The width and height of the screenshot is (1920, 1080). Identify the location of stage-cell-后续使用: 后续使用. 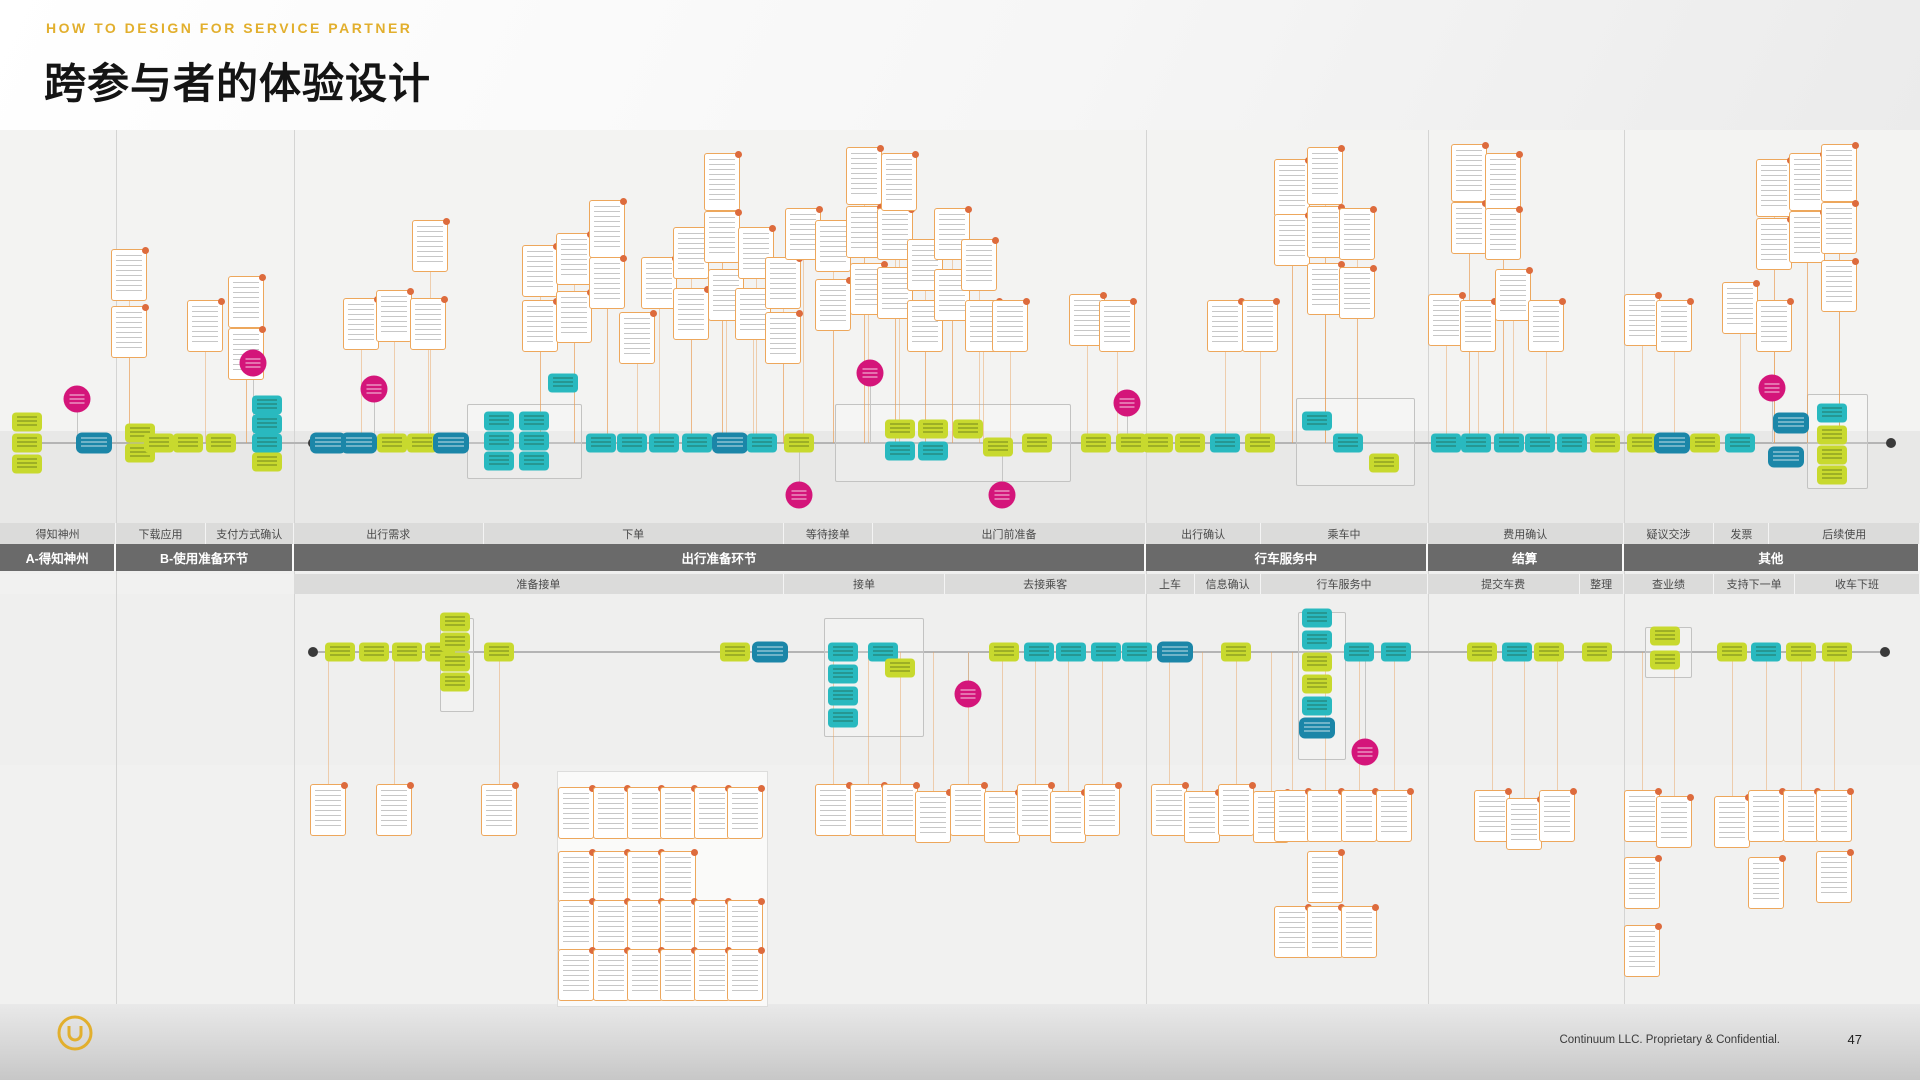
(1844, 533).